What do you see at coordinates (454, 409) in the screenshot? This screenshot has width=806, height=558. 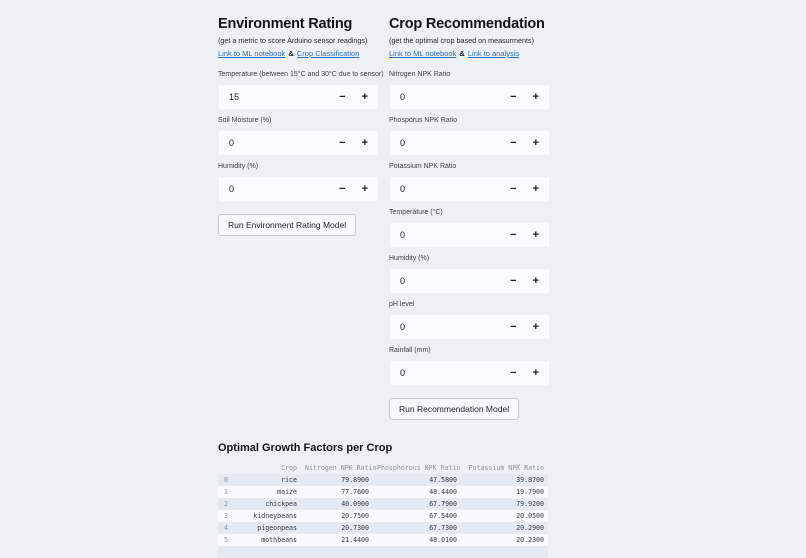 I see `run-recommendation-button: Run Recommendation Model` at bounding box center [454, 409].